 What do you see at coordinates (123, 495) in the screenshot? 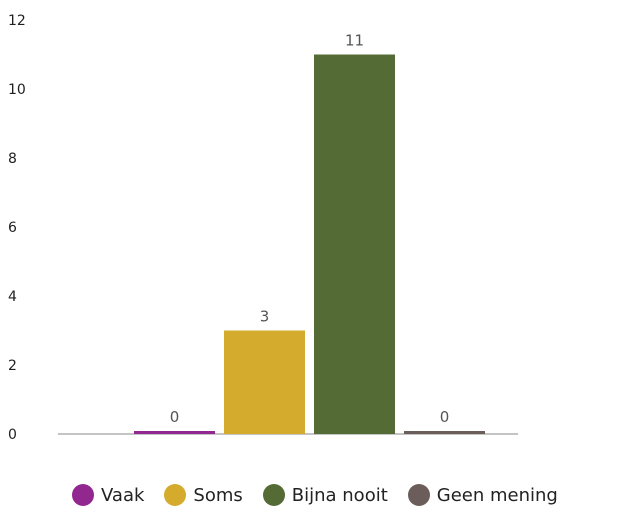
I see `legend-label-vaak: Vaak` at bounding box center [123, 495].